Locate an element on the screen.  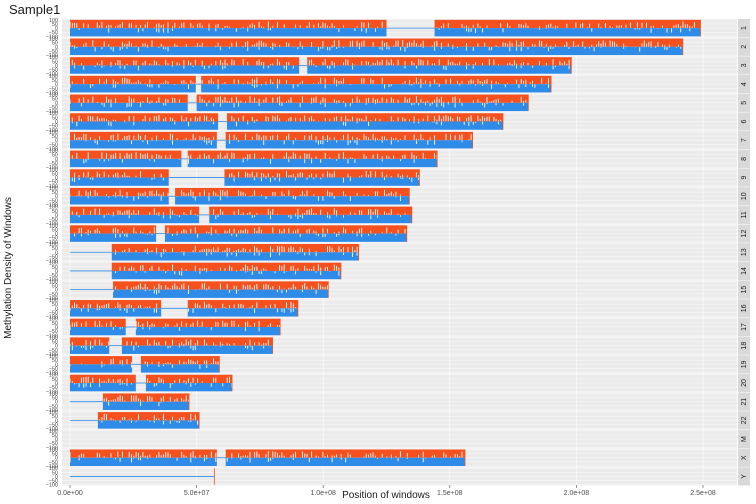
facet-strip-label: 16 is located at coordinates (744, 308).